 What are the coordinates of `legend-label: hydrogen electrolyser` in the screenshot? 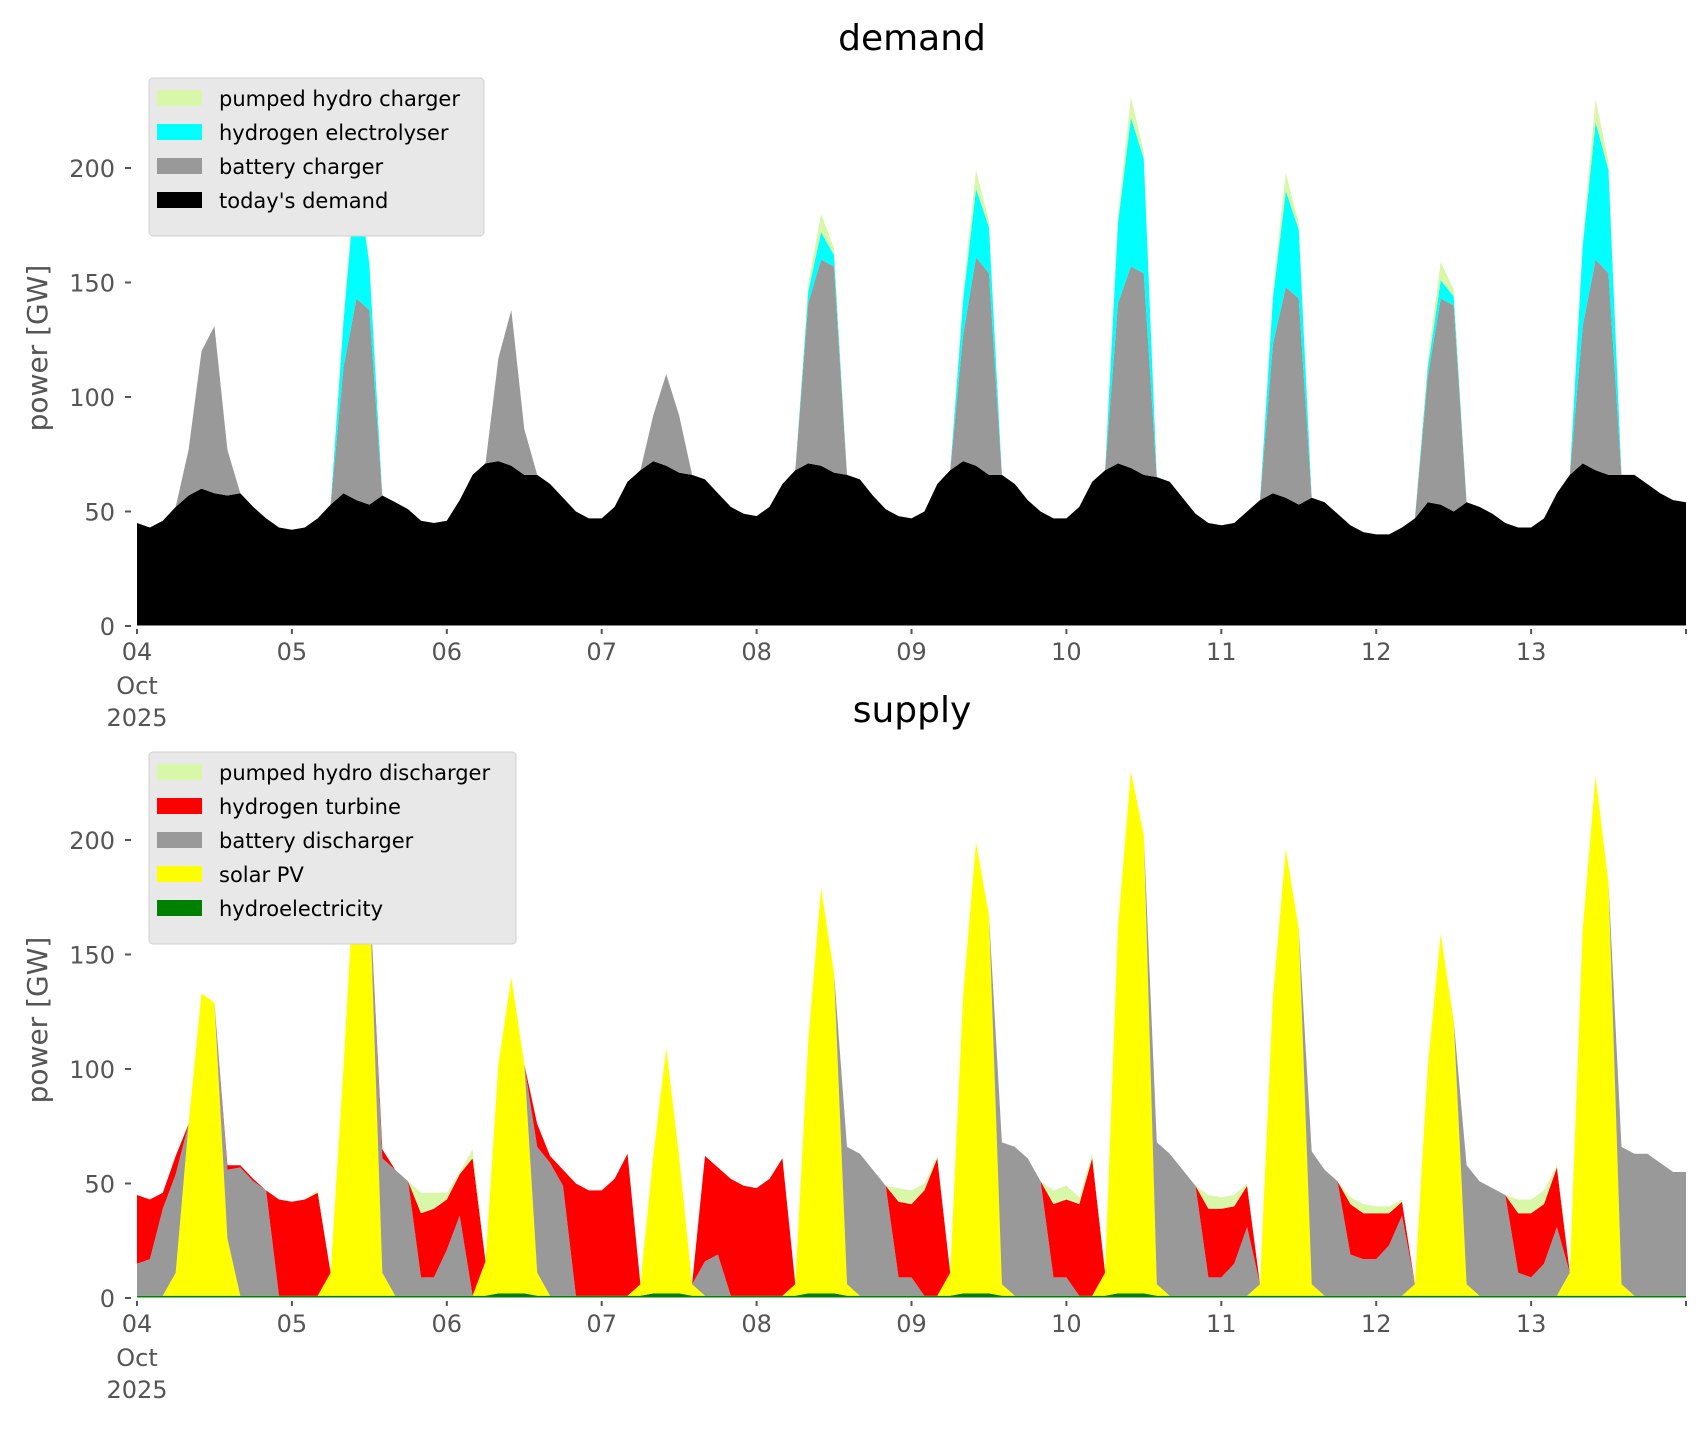 It's located at (334, 133).